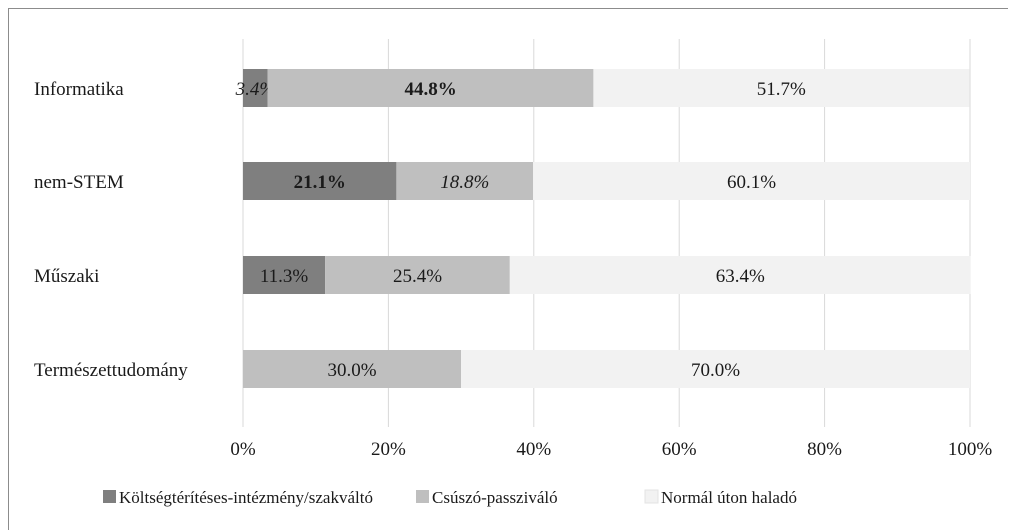 This screenshot has height=531, width=1009. What do you see at coordinates (79, 182) in the screenshot?
I see `category-label: nem-STEM` at bounding box center [79, 182].